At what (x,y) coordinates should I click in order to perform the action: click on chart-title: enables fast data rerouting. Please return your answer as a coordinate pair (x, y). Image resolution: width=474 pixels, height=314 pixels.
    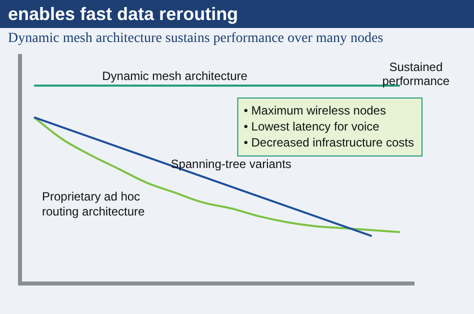
    Looking at the image, I should click on (237, 14).